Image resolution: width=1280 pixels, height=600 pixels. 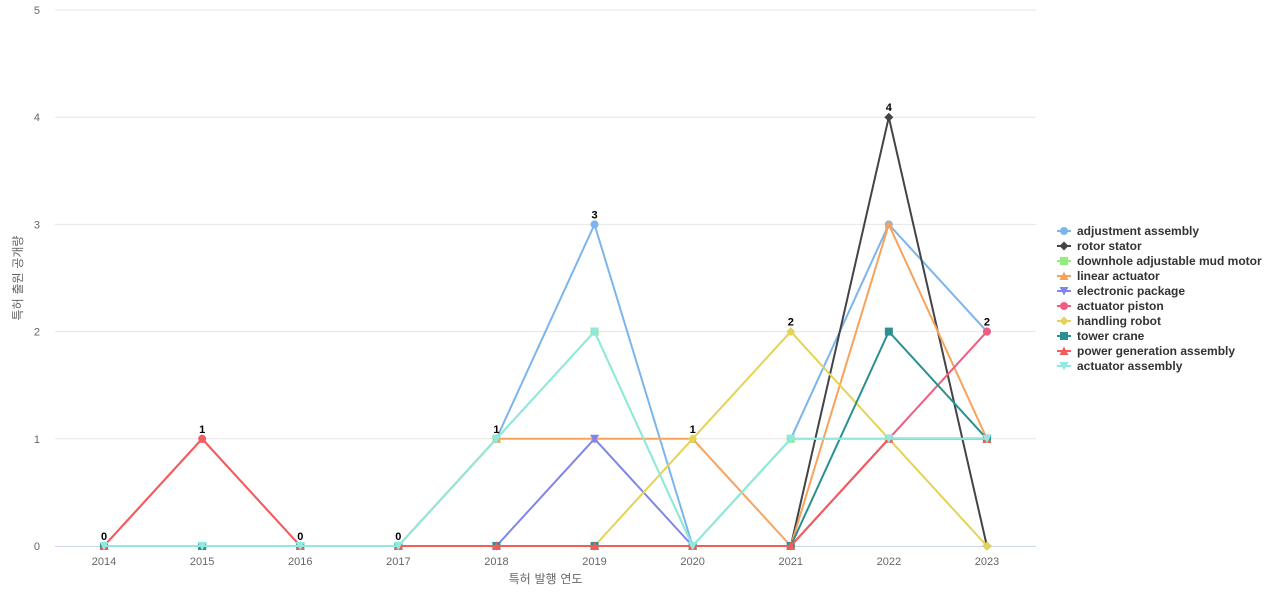 I want to click on x-tick-label: 2021, so click(x=791, y=562).